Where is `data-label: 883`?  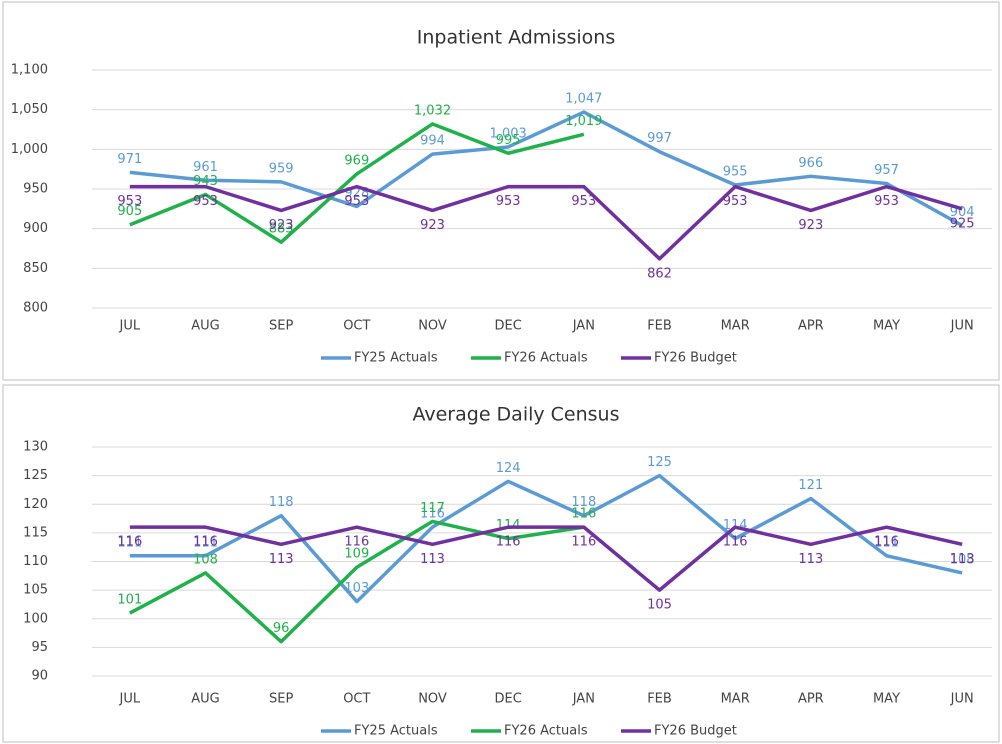 data-label: 883 is located at coordinates (281, 229).